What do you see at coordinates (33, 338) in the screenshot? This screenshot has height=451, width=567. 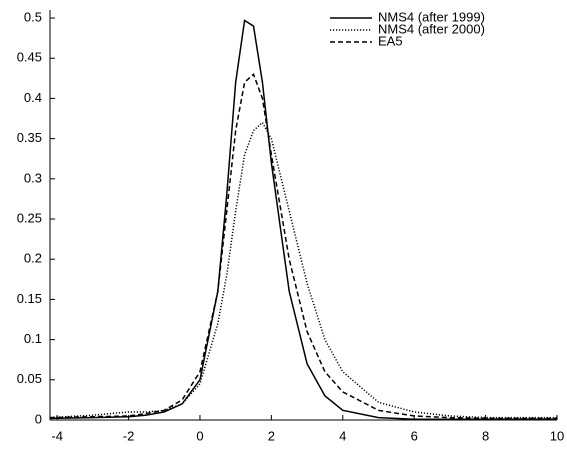 I see `y-tick-label: 0.1` at bounding box center [33, 338].